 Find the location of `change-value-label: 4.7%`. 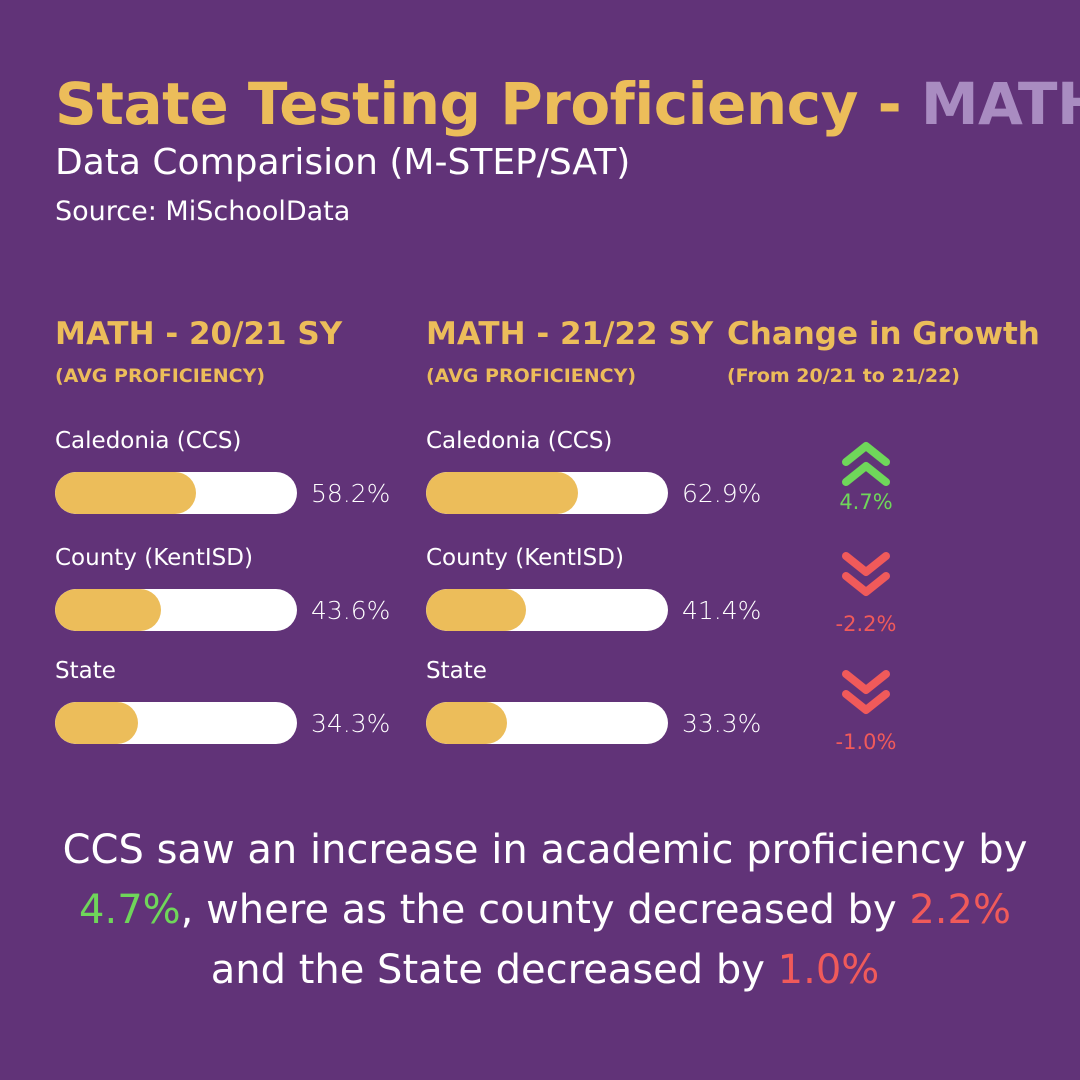

change-value-label: 4.7% is located at coordinates (866, 502).